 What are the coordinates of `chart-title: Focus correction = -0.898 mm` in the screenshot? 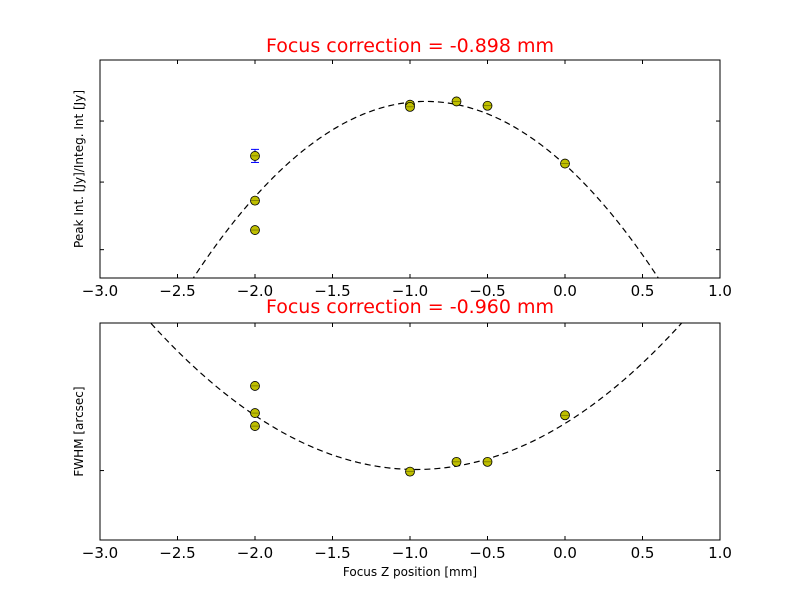 It's located at (410, 46).